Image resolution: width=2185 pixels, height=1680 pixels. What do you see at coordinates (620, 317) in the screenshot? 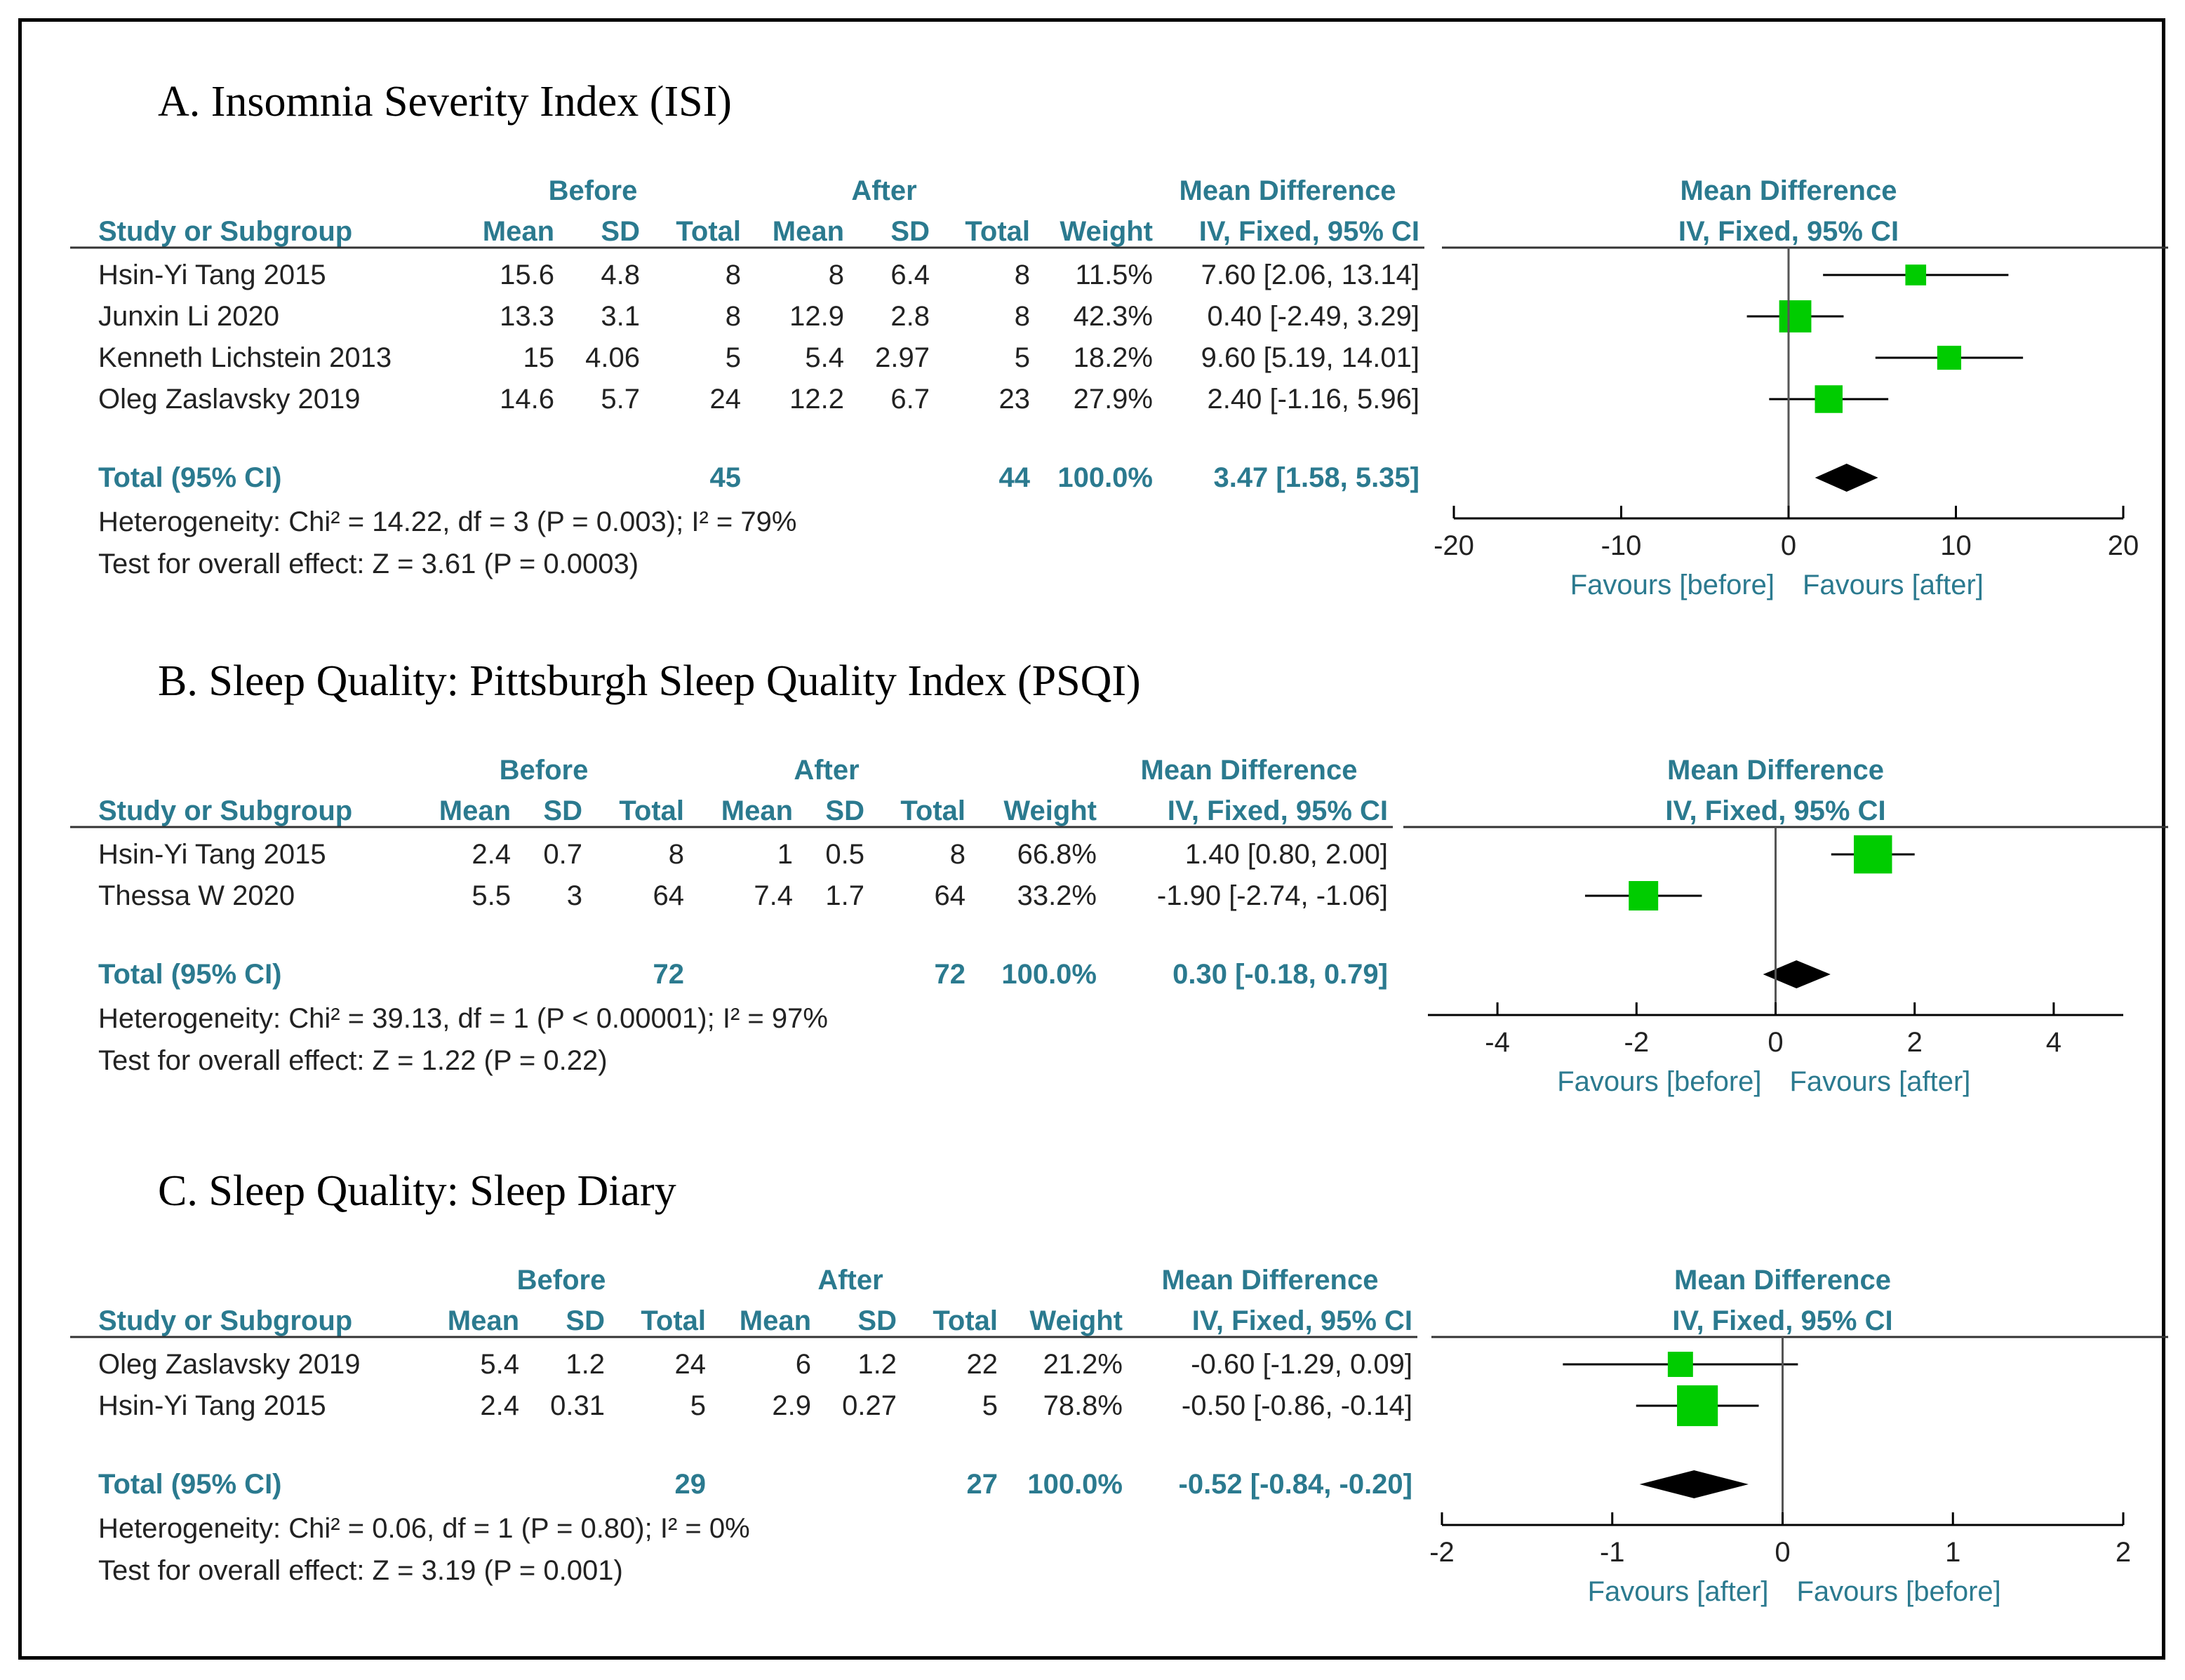
I see `before-sd: 3.1` at bounding box center [620, 317].